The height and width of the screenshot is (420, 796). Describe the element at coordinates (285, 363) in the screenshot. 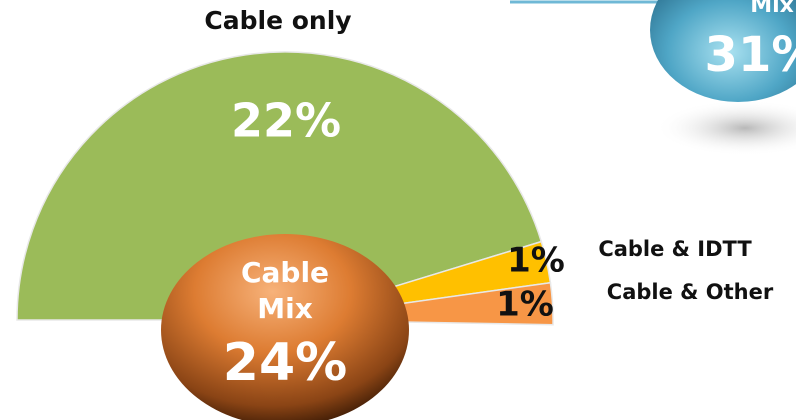

I see `bubble-label: 24%` at that location.